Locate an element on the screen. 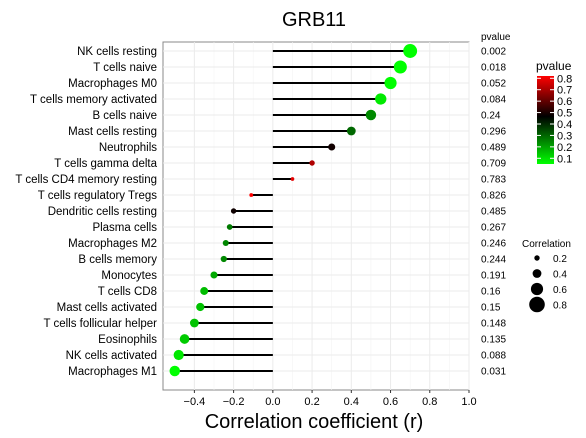 The width and height of the screenshot is (586, 438). category-label: T cells naive is located at coordinates (125, 68).